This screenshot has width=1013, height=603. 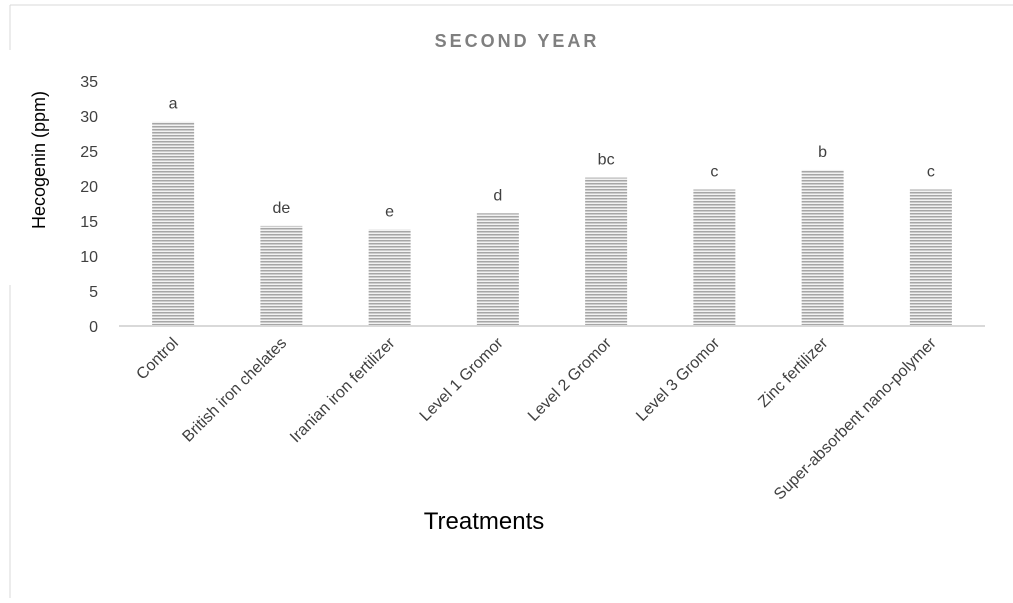 I want to click on y-tick-label: 25, so click(x=89, y=152).